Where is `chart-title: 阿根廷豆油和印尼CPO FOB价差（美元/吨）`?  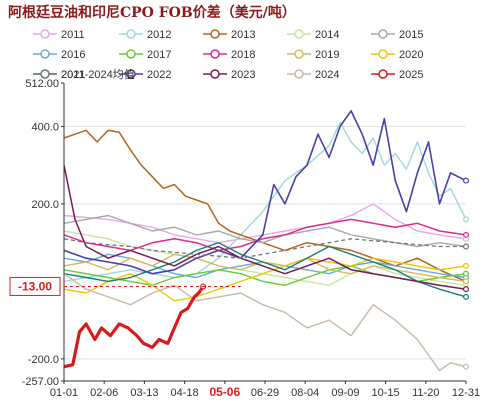
chart-title: 阿根廷豆油和印尼CPO FOB价差（美元/吨） is located at coordinates (152, 12).